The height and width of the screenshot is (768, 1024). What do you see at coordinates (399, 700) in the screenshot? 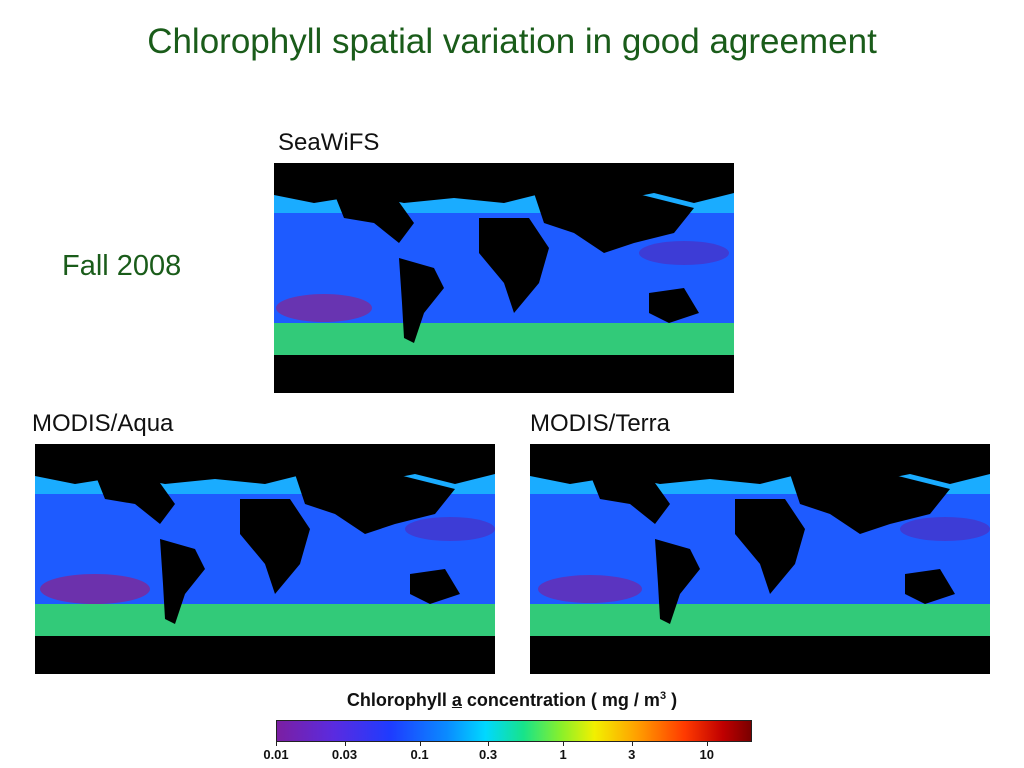
I see `colorbar-title-prefix: Chlorophyll` at bounding box center [399, 700].